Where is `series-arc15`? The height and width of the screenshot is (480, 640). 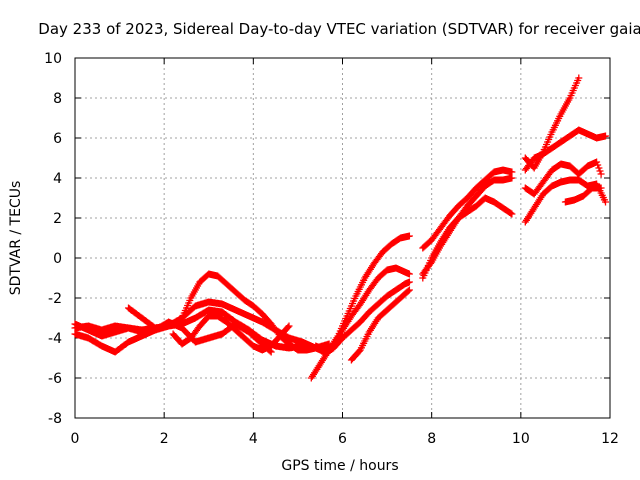
series-arc15 is located at coordinates (563, 178).